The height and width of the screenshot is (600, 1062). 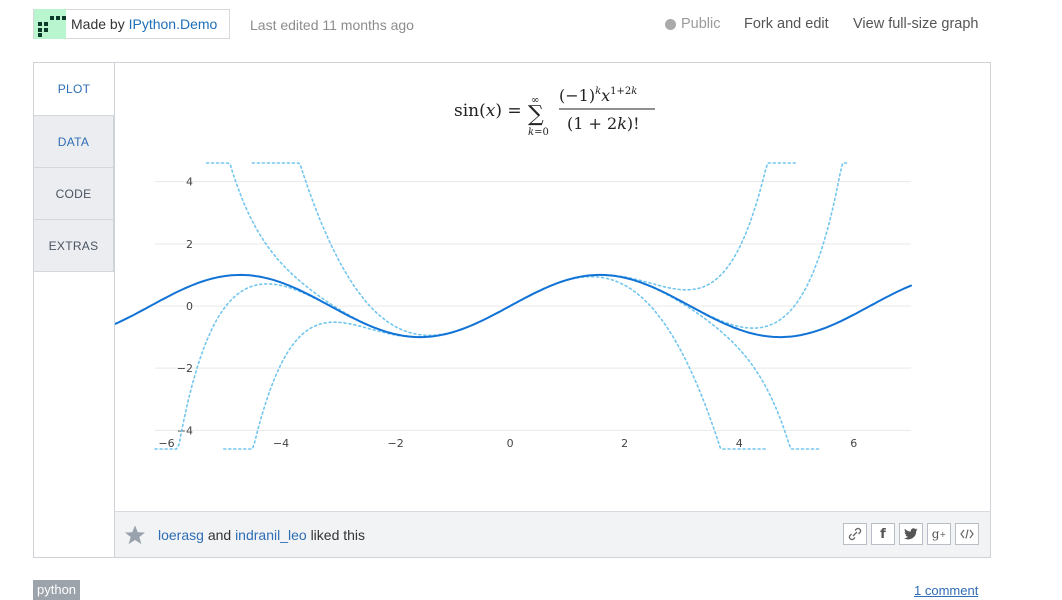 I want to click on embed-icon, so click(x=967, y=534).